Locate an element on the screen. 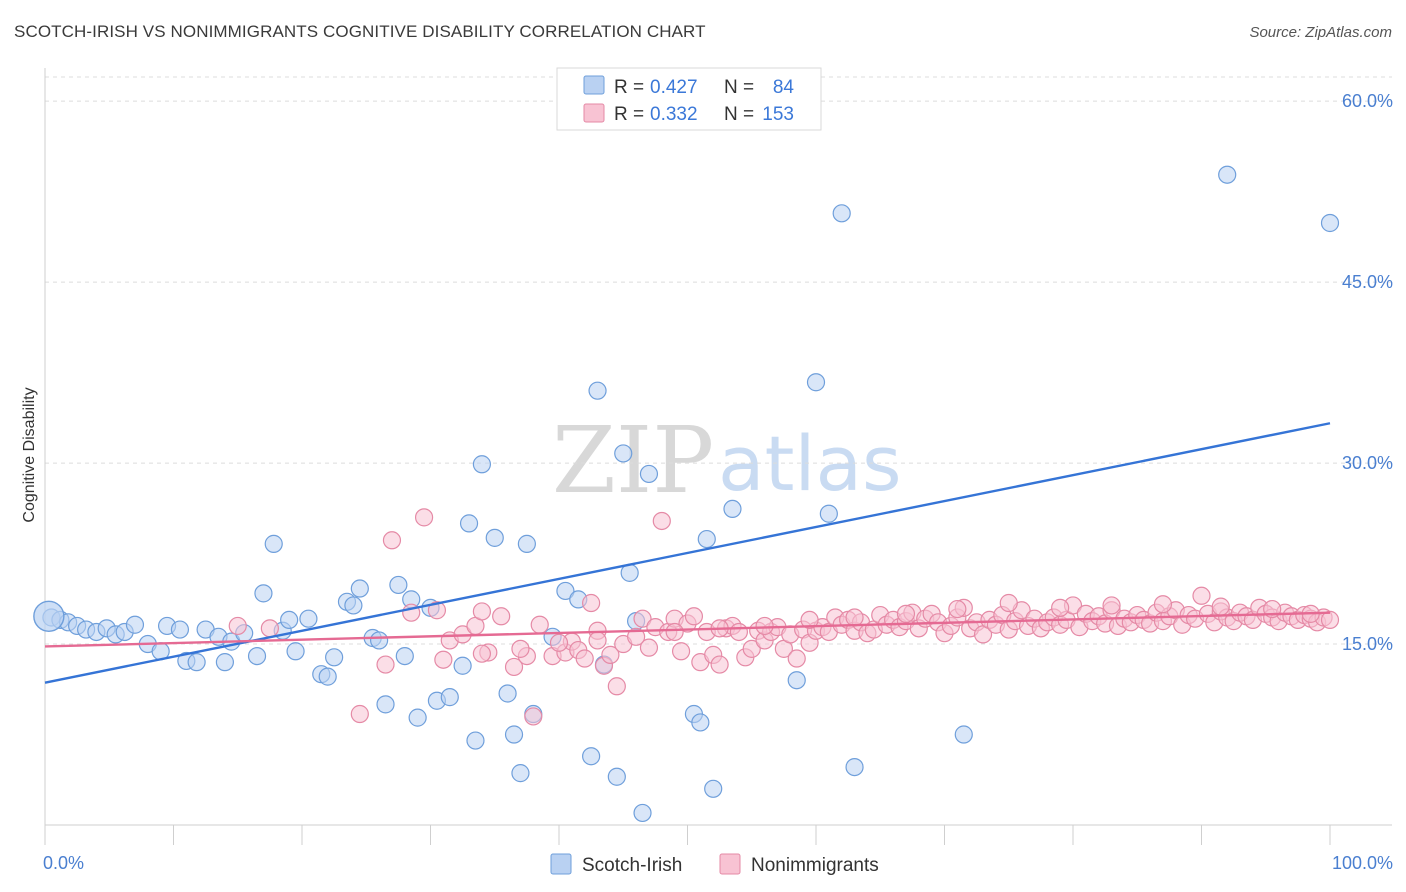 This screenshot has height=892, width=1406. legend-swatch-scotch-irish is located at coordinates (594, 85).